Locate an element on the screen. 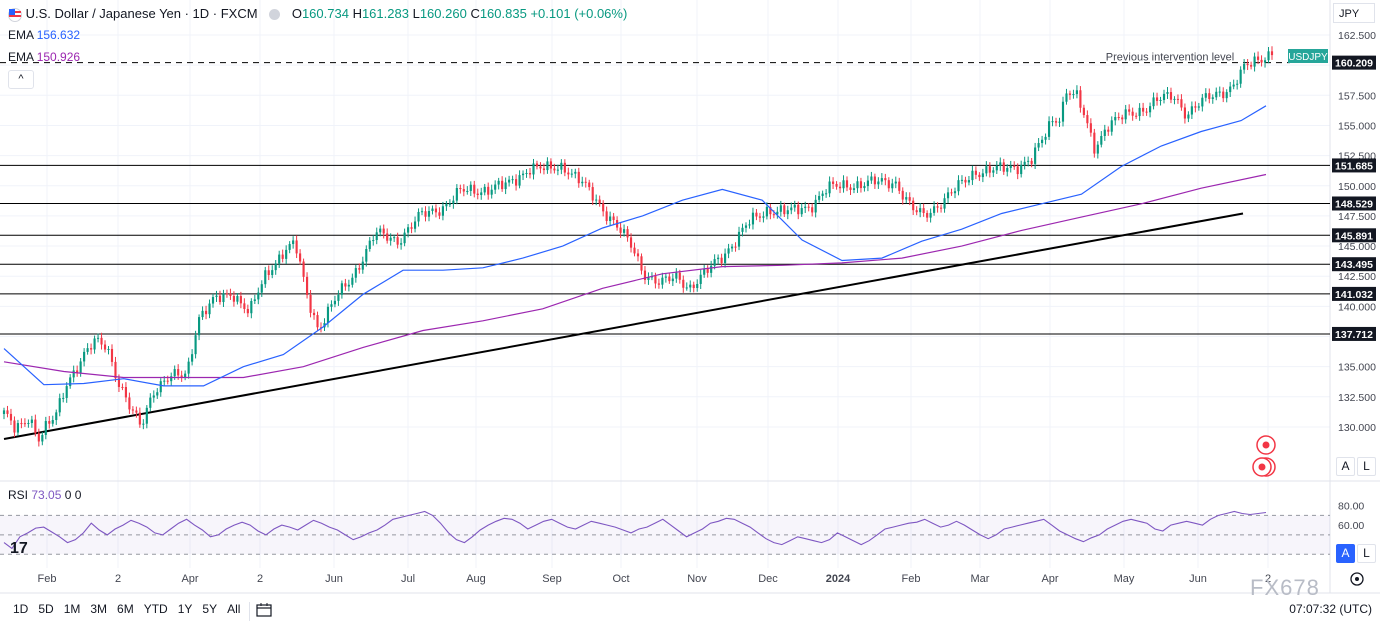 Image resolution: width=1380 pixels, height=623 pixels. x-tick-label: 2024 is located at coordinates (838, 579).